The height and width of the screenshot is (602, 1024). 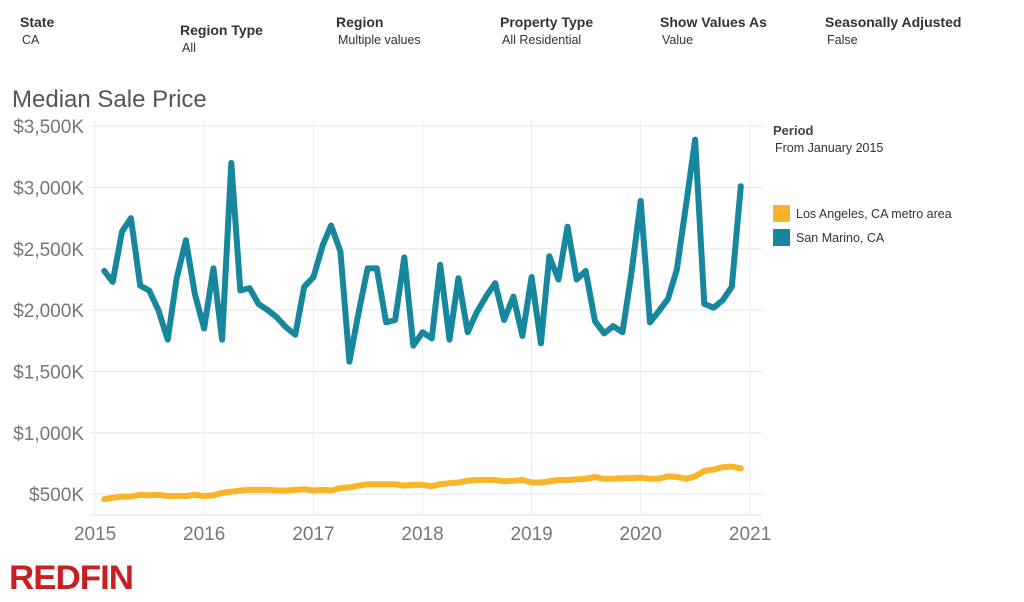 What do you see at coordinates (713, 30) in the screenshot?
I see `filter-show-values-as: Show Values As Value` at bounding box center [713, 30].